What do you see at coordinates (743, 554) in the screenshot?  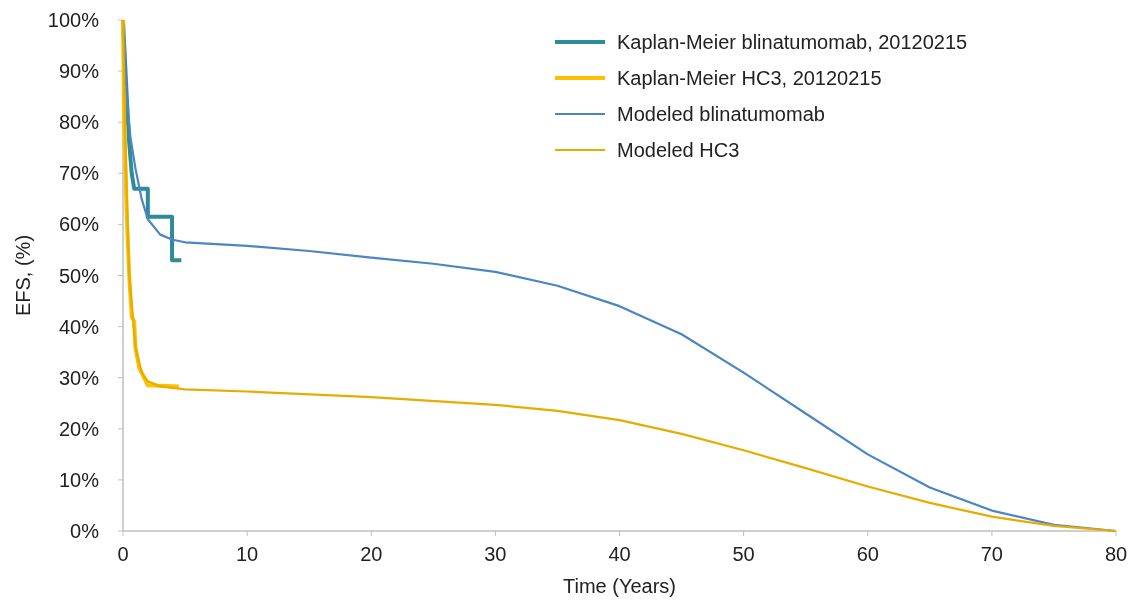 I see `x-tick-label: 50` at bounding box center [743, 554].